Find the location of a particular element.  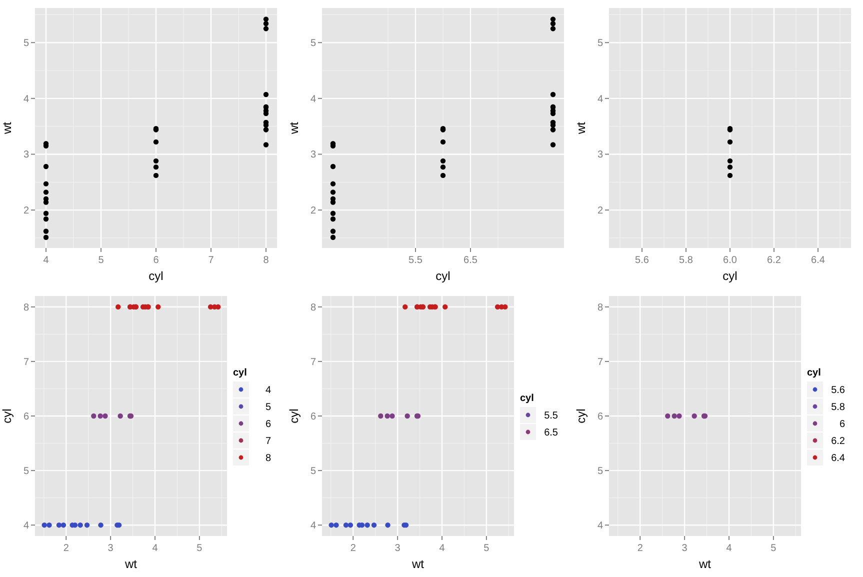

legend-label: 6.2 is located at coordinates (838, 441).